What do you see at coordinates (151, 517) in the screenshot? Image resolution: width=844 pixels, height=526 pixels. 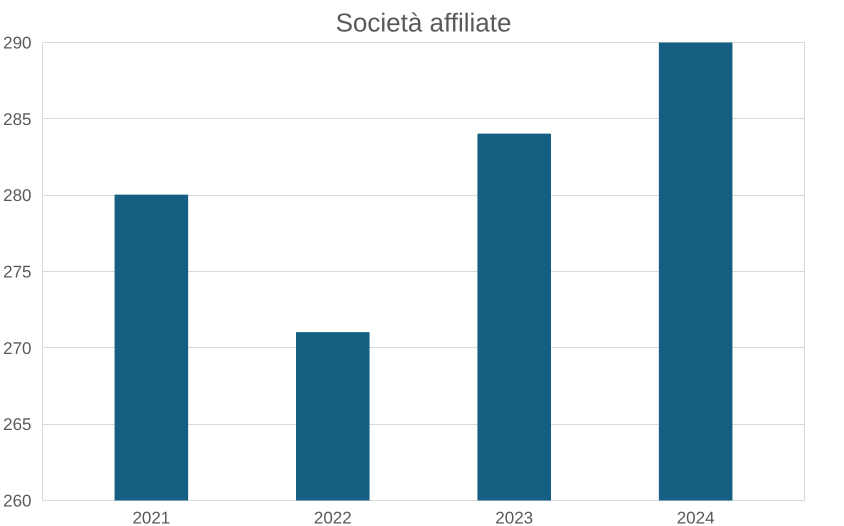 I see `x-tick-label: 2021` at bounding box center [151, 517].